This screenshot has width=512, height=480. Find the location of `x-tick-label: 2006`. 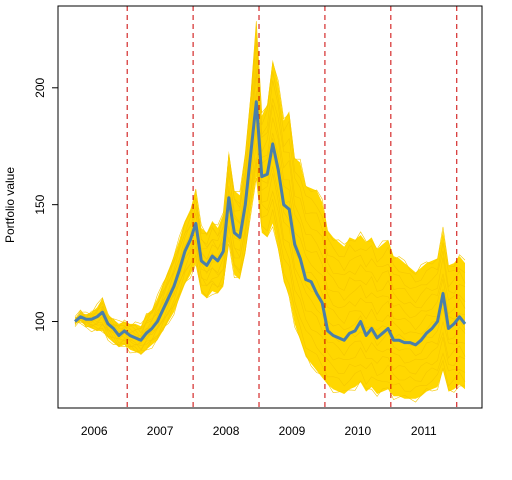

x-tick-label: 2006 is located at coordinates (94, 431).